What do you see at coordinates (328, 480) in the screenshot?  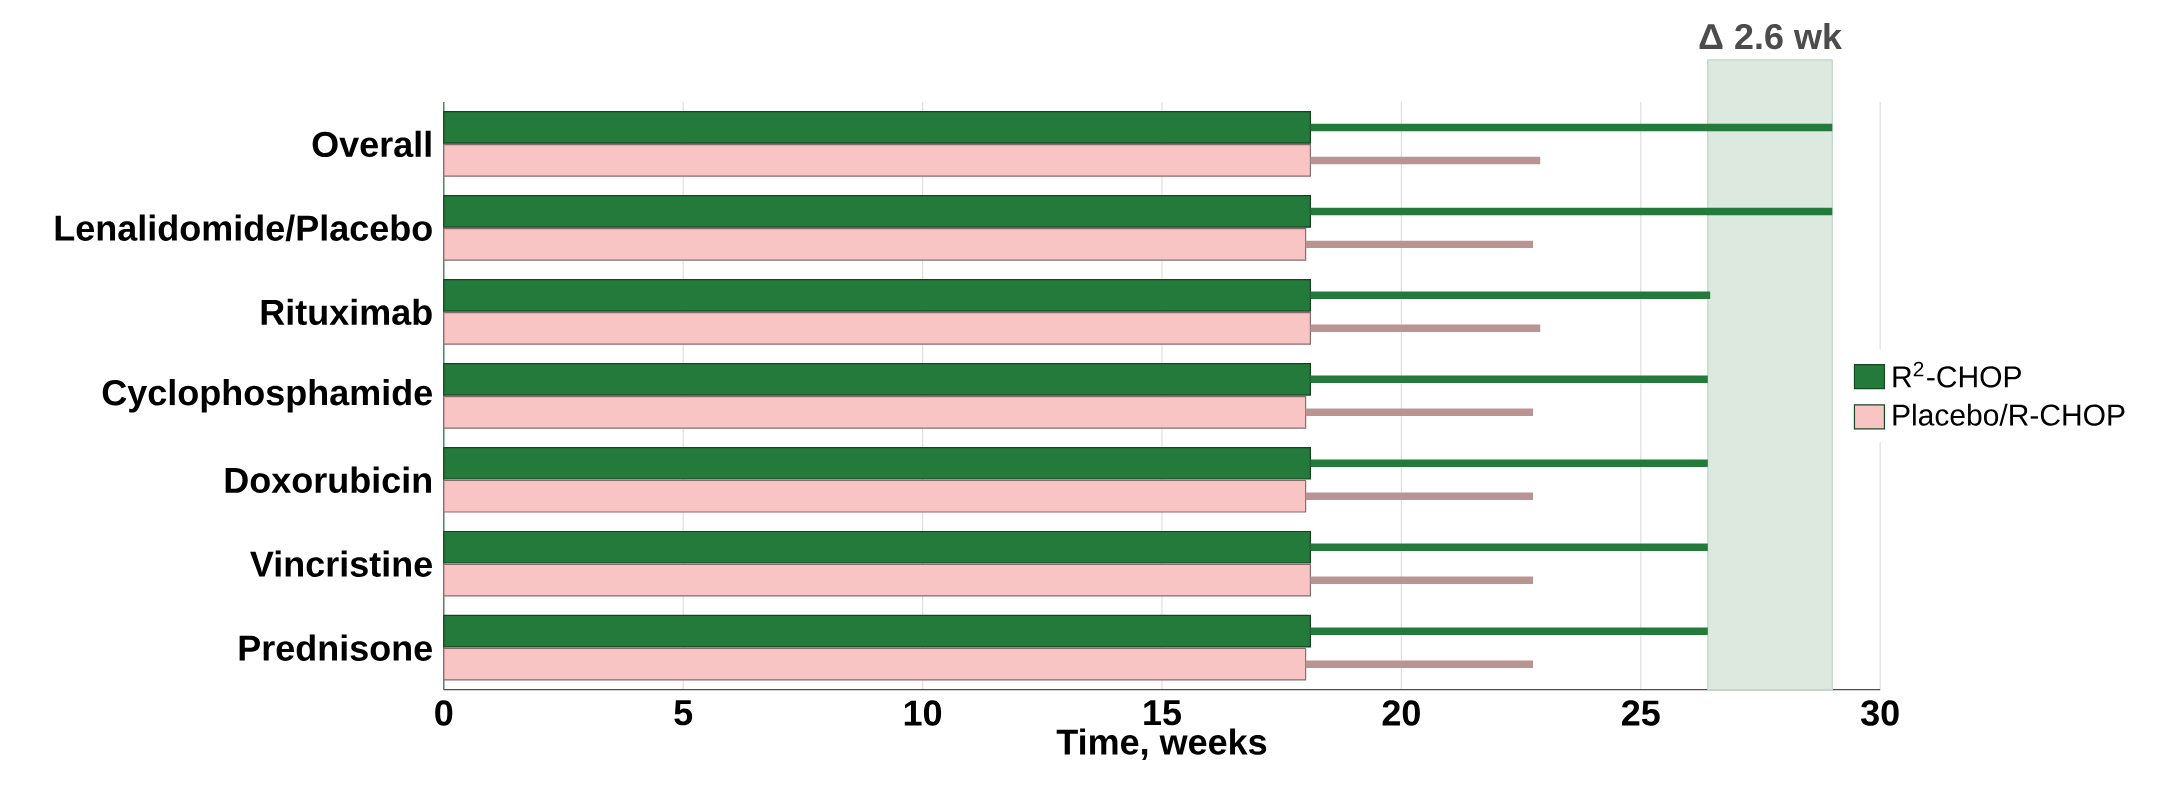 I see `y-tick-label: Doxorubicin` at bounding box center [328, 480].